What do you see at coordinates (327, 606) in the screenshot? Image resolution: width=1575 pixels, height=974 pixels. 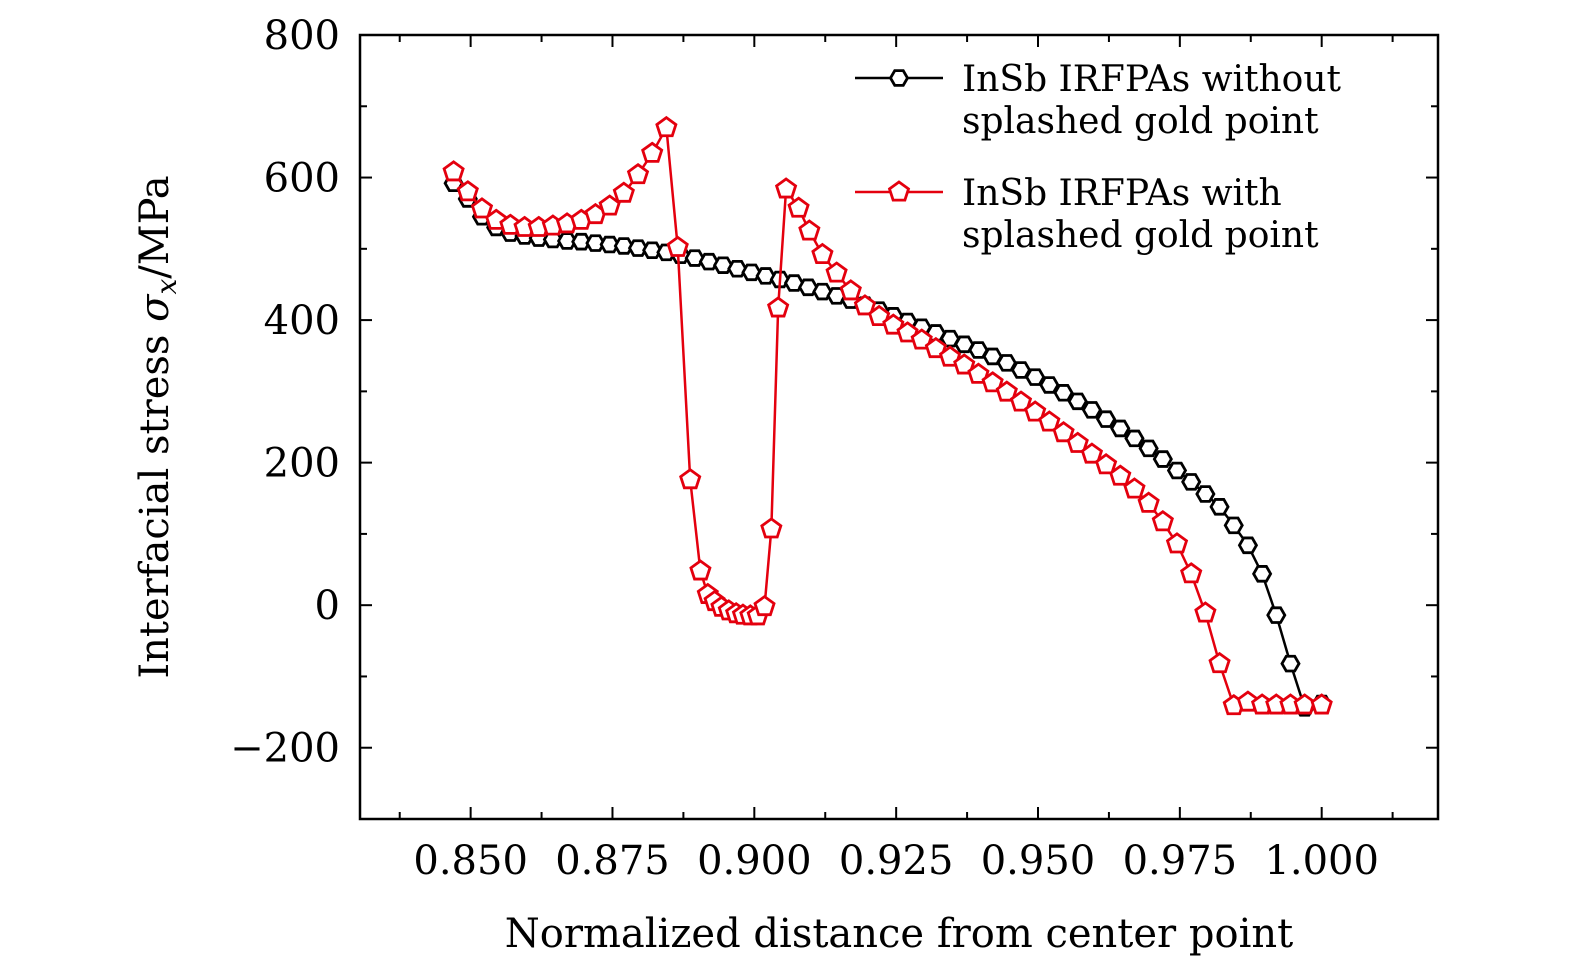 I see `y-tick-label: 0` at bounding box center [327, 606].